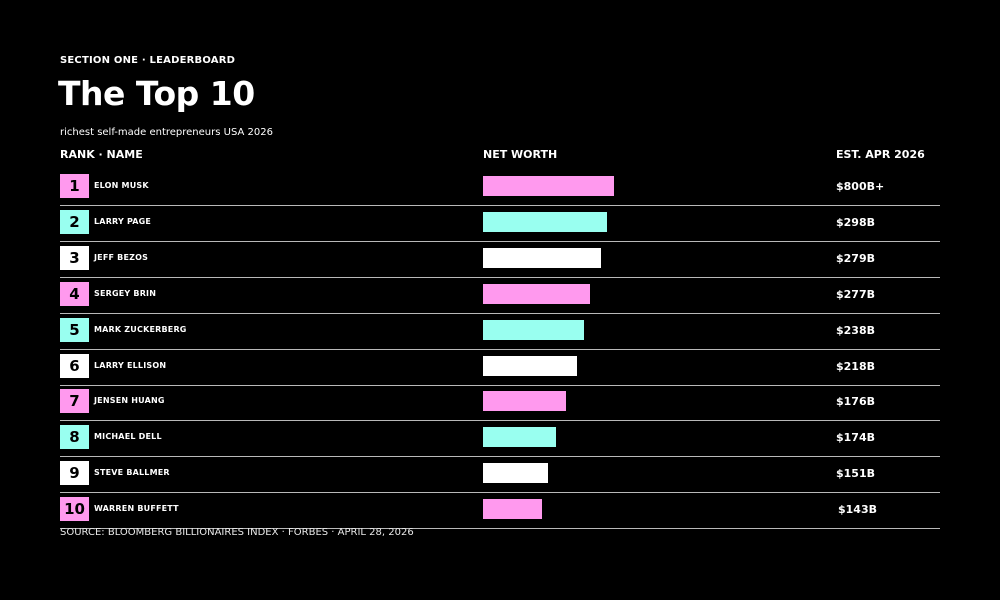 The image size is (1000, 600). I want to click on entrepreneur-name: STEVE BALLMER, so click(132, 473).